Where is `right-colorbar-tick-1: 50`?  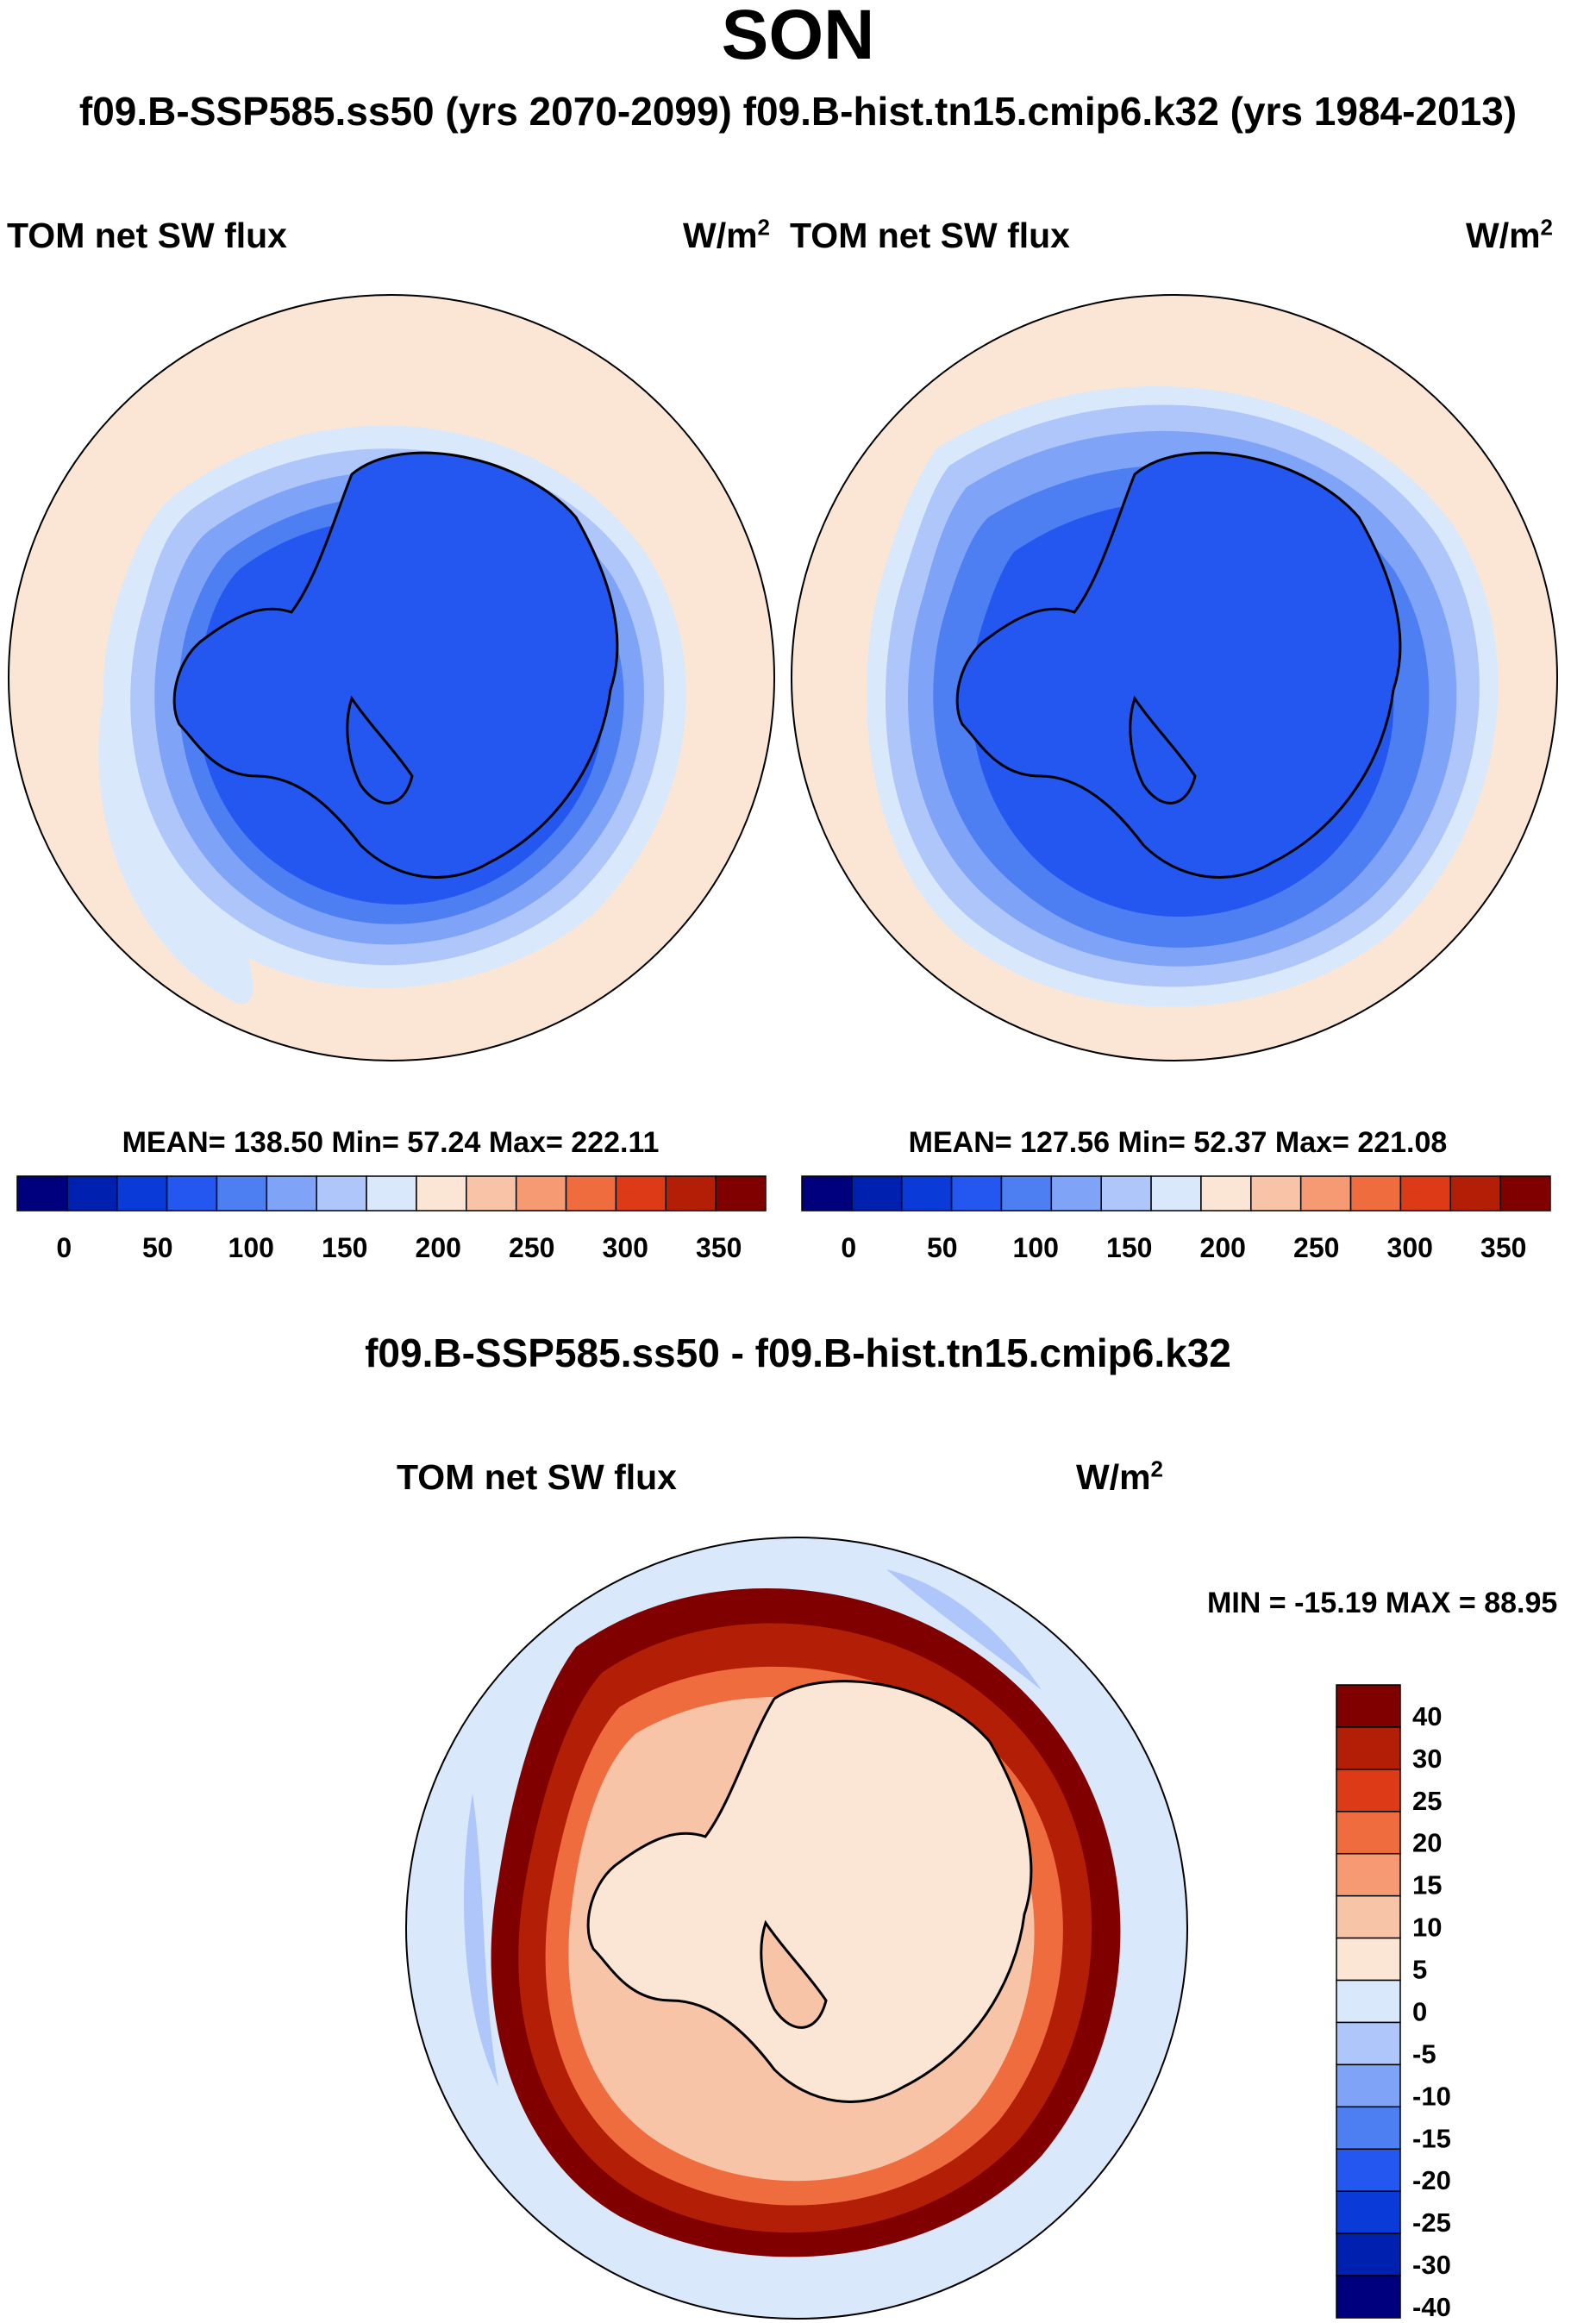
right-colorbar-tick-1: 50 is located at coordinates (943, 1247).